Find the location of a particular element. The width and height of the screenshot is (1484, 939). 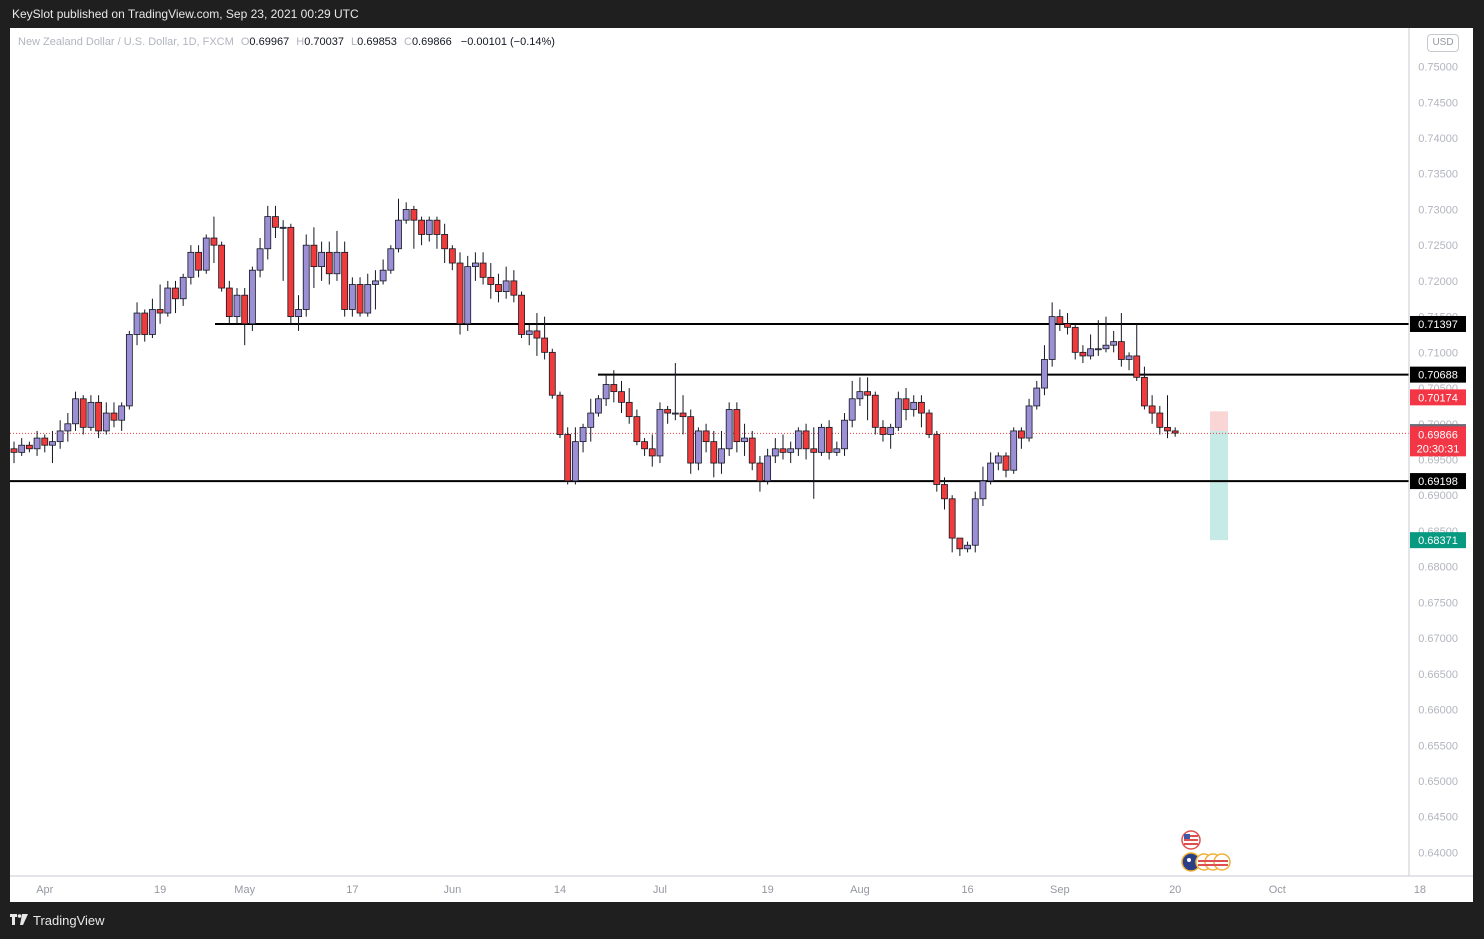

us-flag-icon is located at coordinates (1191, 840).